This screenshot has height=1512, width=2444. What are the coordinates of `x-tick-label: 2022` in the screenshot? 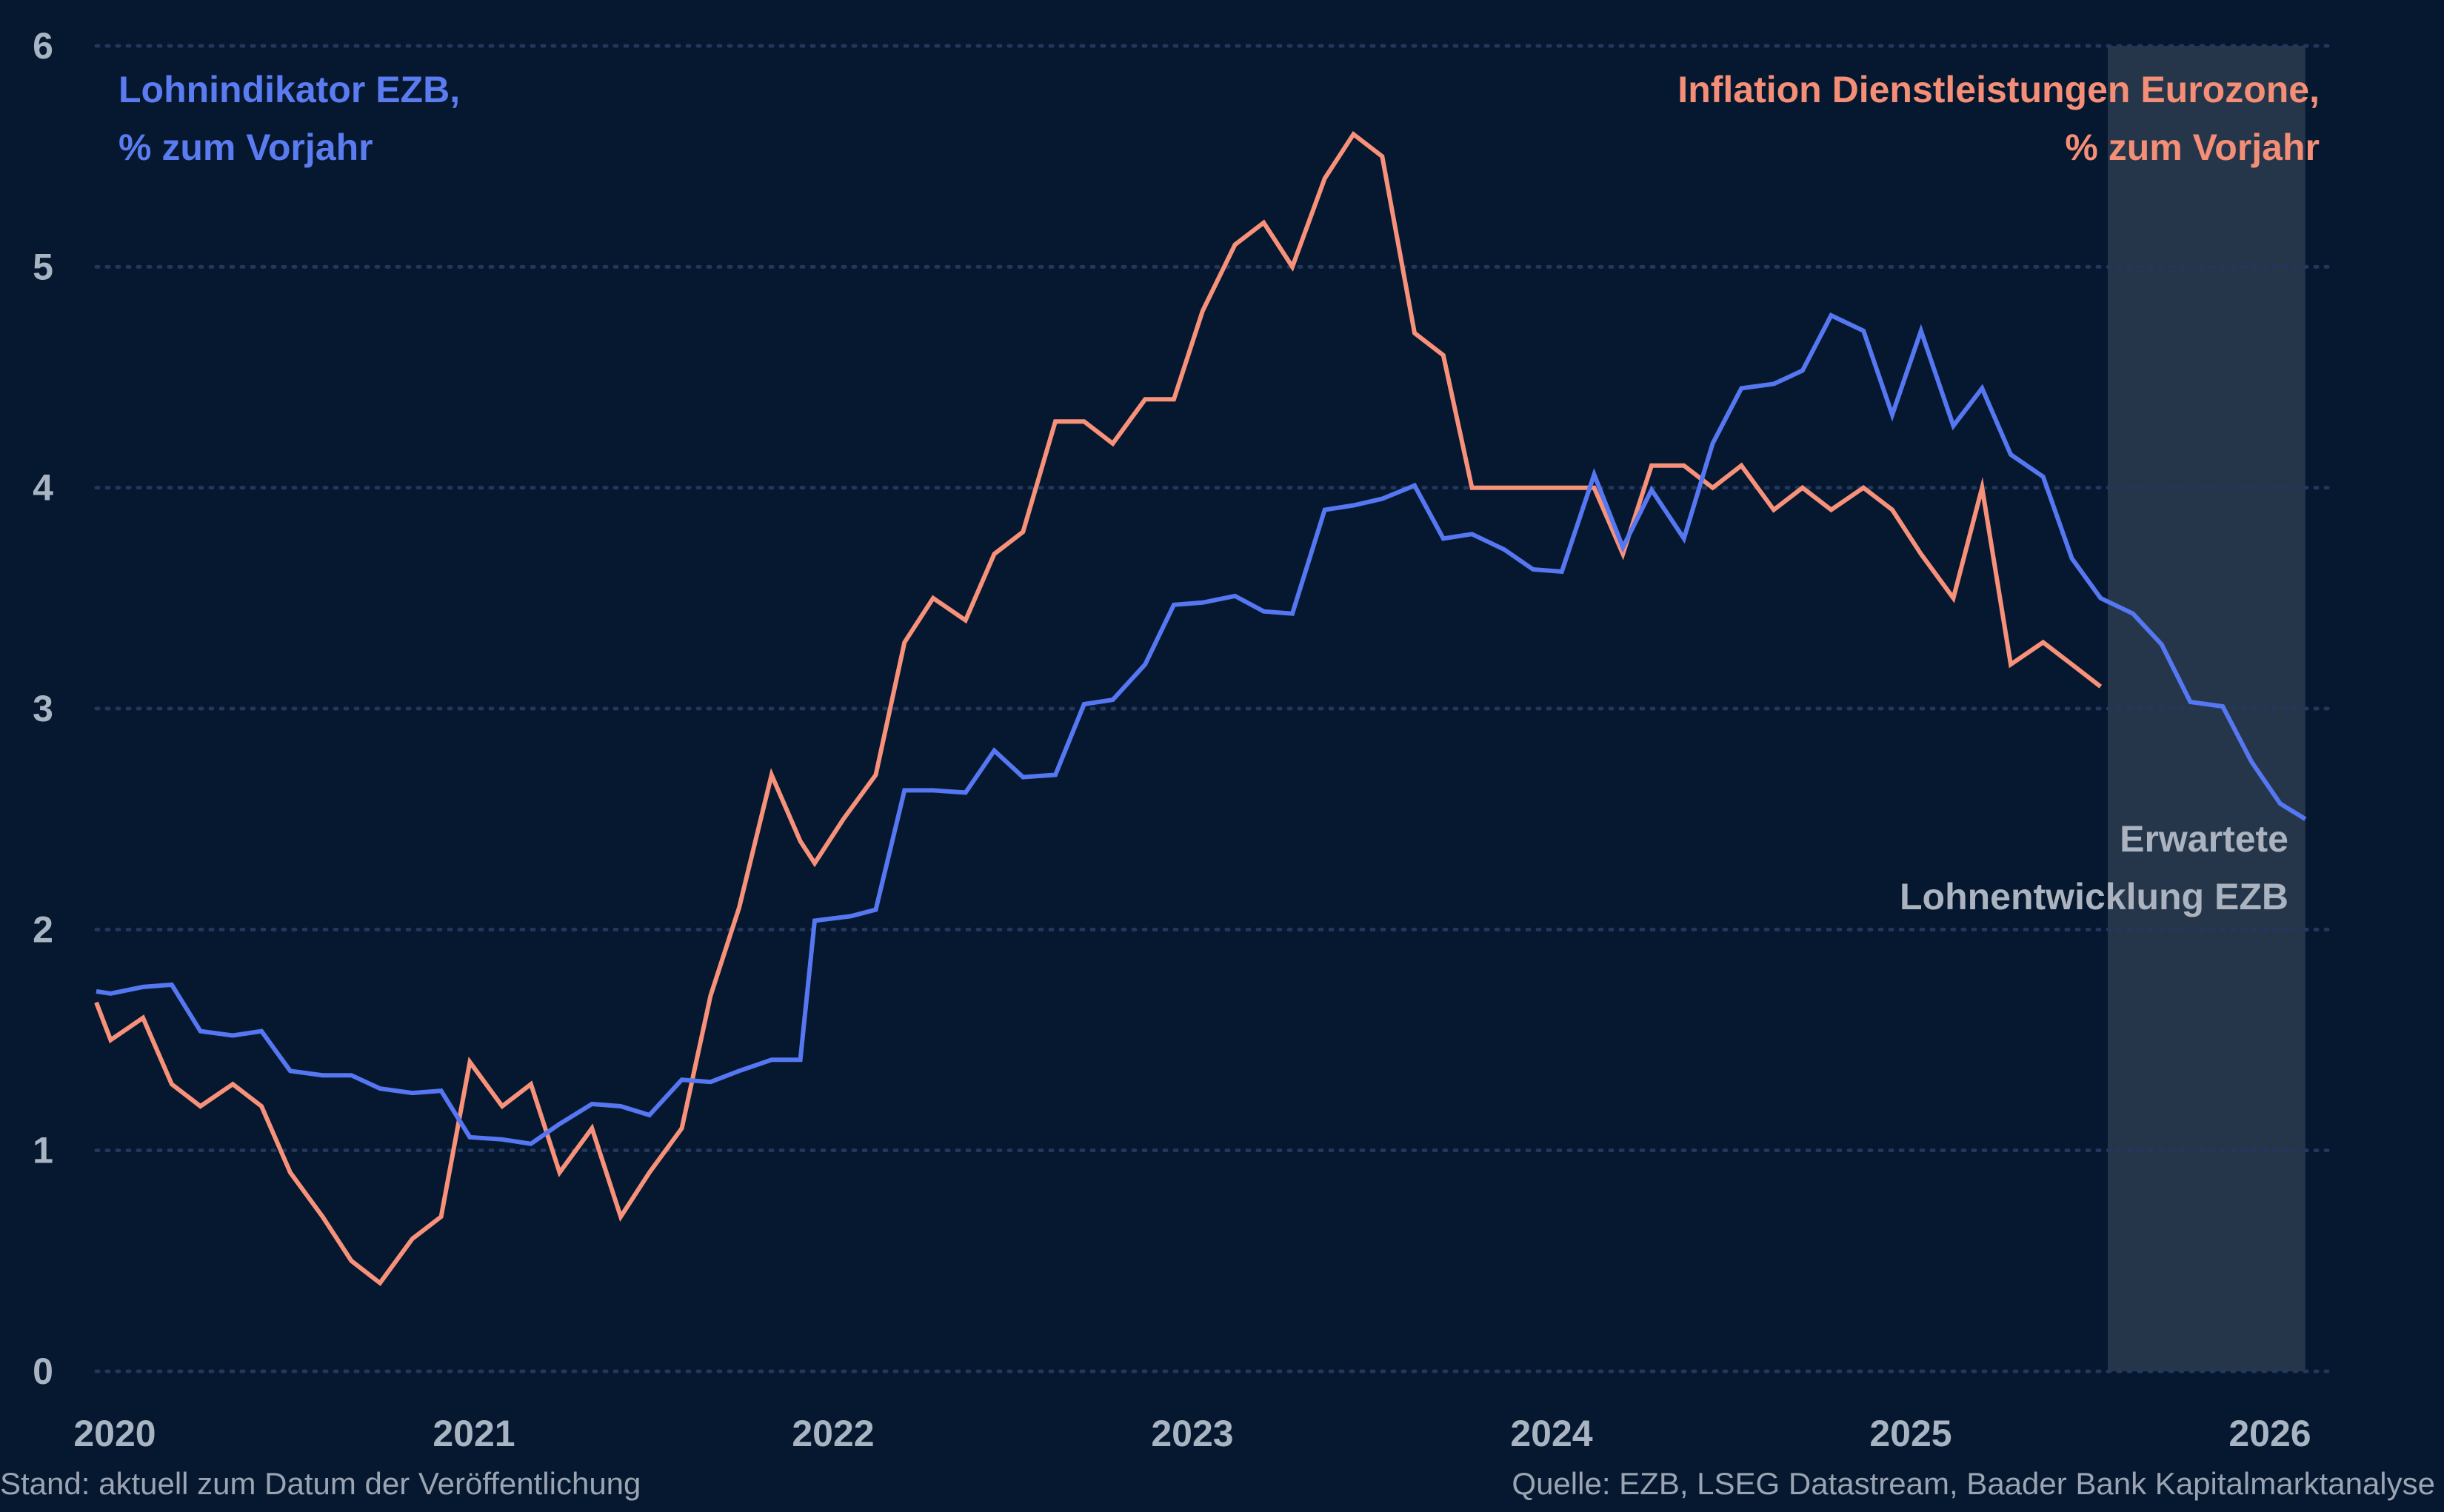 It's located at (833, 1433).